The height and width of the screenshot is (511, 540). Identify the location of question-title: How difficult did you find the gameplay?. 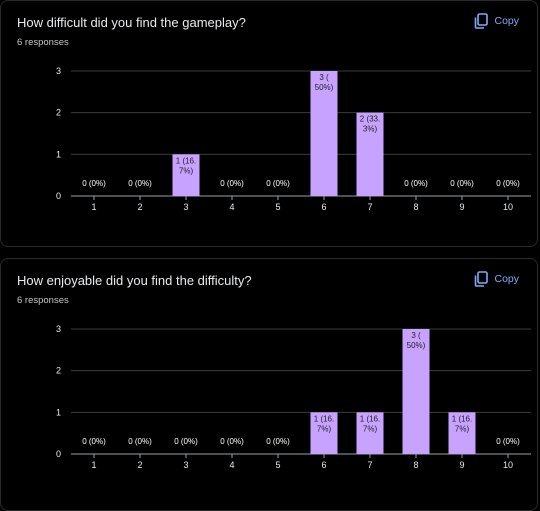
(131, 22).